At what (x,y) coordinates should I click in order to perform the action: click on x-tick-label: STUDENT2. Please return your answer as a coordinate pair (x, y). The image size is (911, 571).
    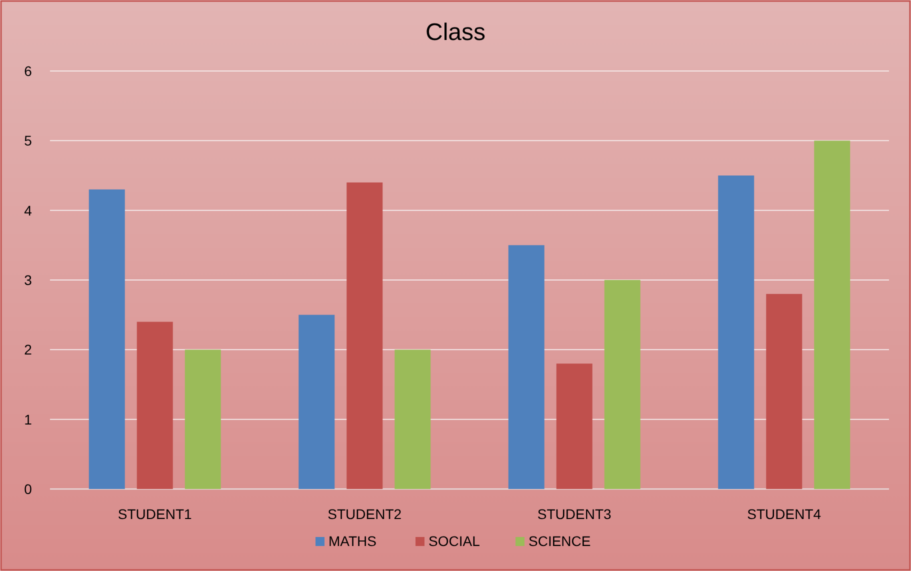
    Looking at the image, I should click on (365, 514).